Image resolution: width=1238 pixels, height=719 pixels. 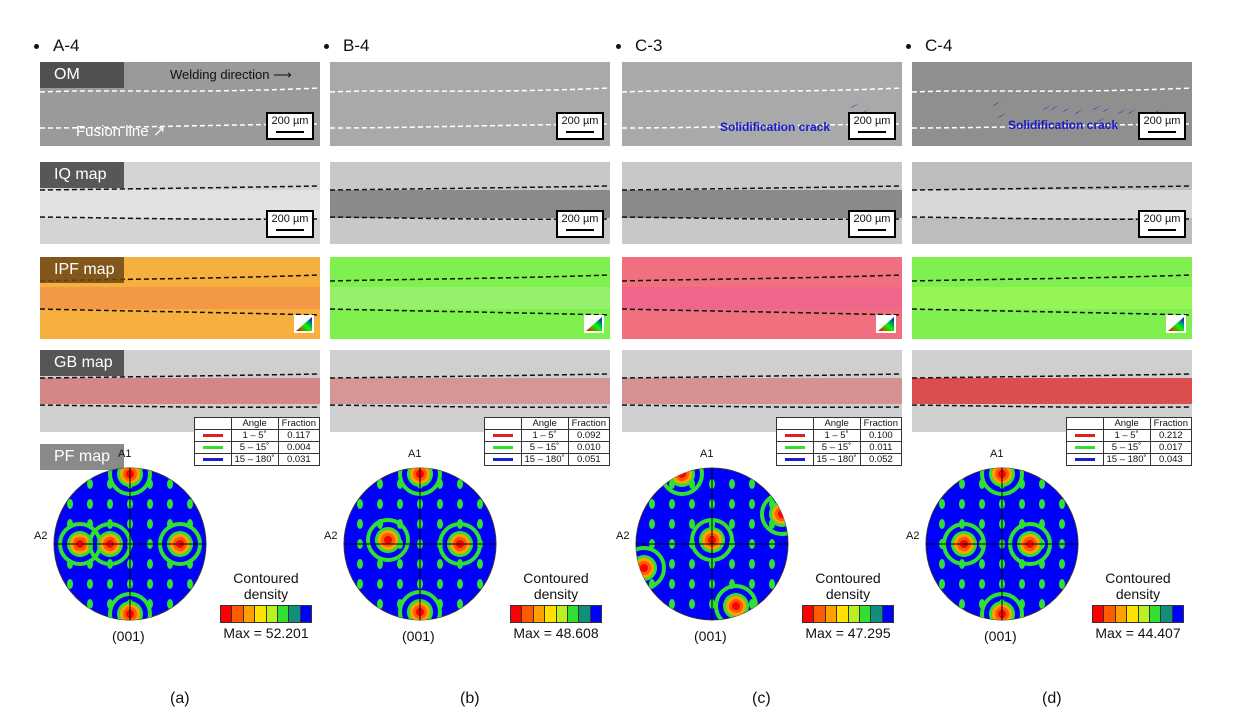 I want to click on density-legend: Contoured density Max = 47.295, so click(x=848, y=605).